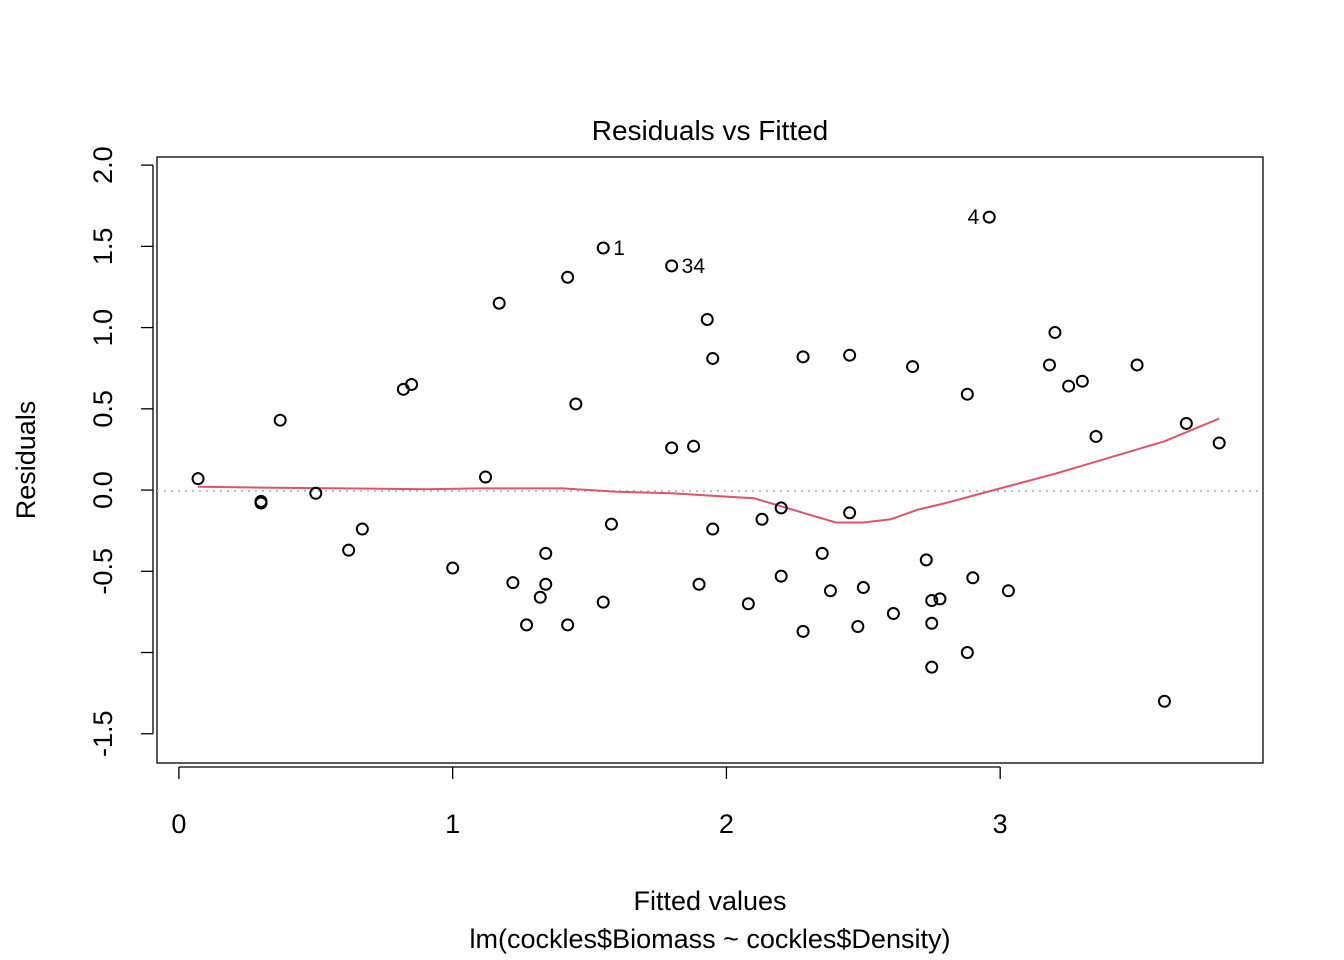  What do you see at coordinates (26, 460) in the screenshot?
I see `y-axis-label: Residuals` at bounding box center [26, 460].